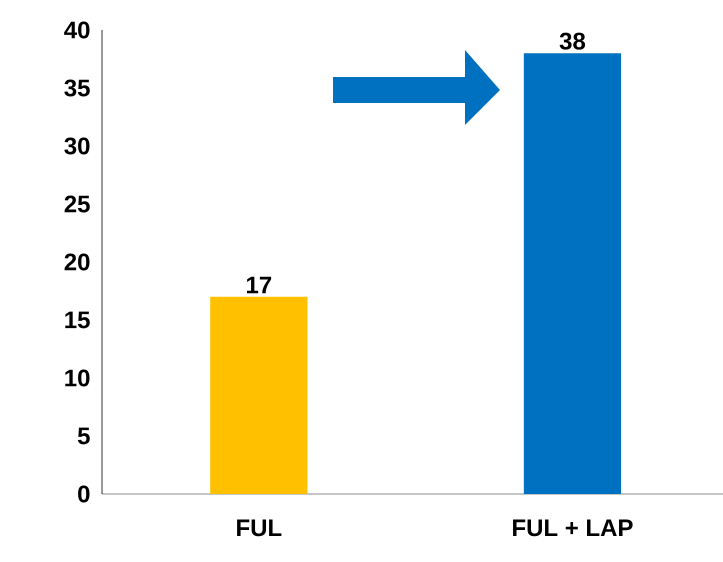 The image size is (723, 562). Describe the element at coordinates (77, 30) in the screenshot. I see `y-tick-label: 40` at that location.